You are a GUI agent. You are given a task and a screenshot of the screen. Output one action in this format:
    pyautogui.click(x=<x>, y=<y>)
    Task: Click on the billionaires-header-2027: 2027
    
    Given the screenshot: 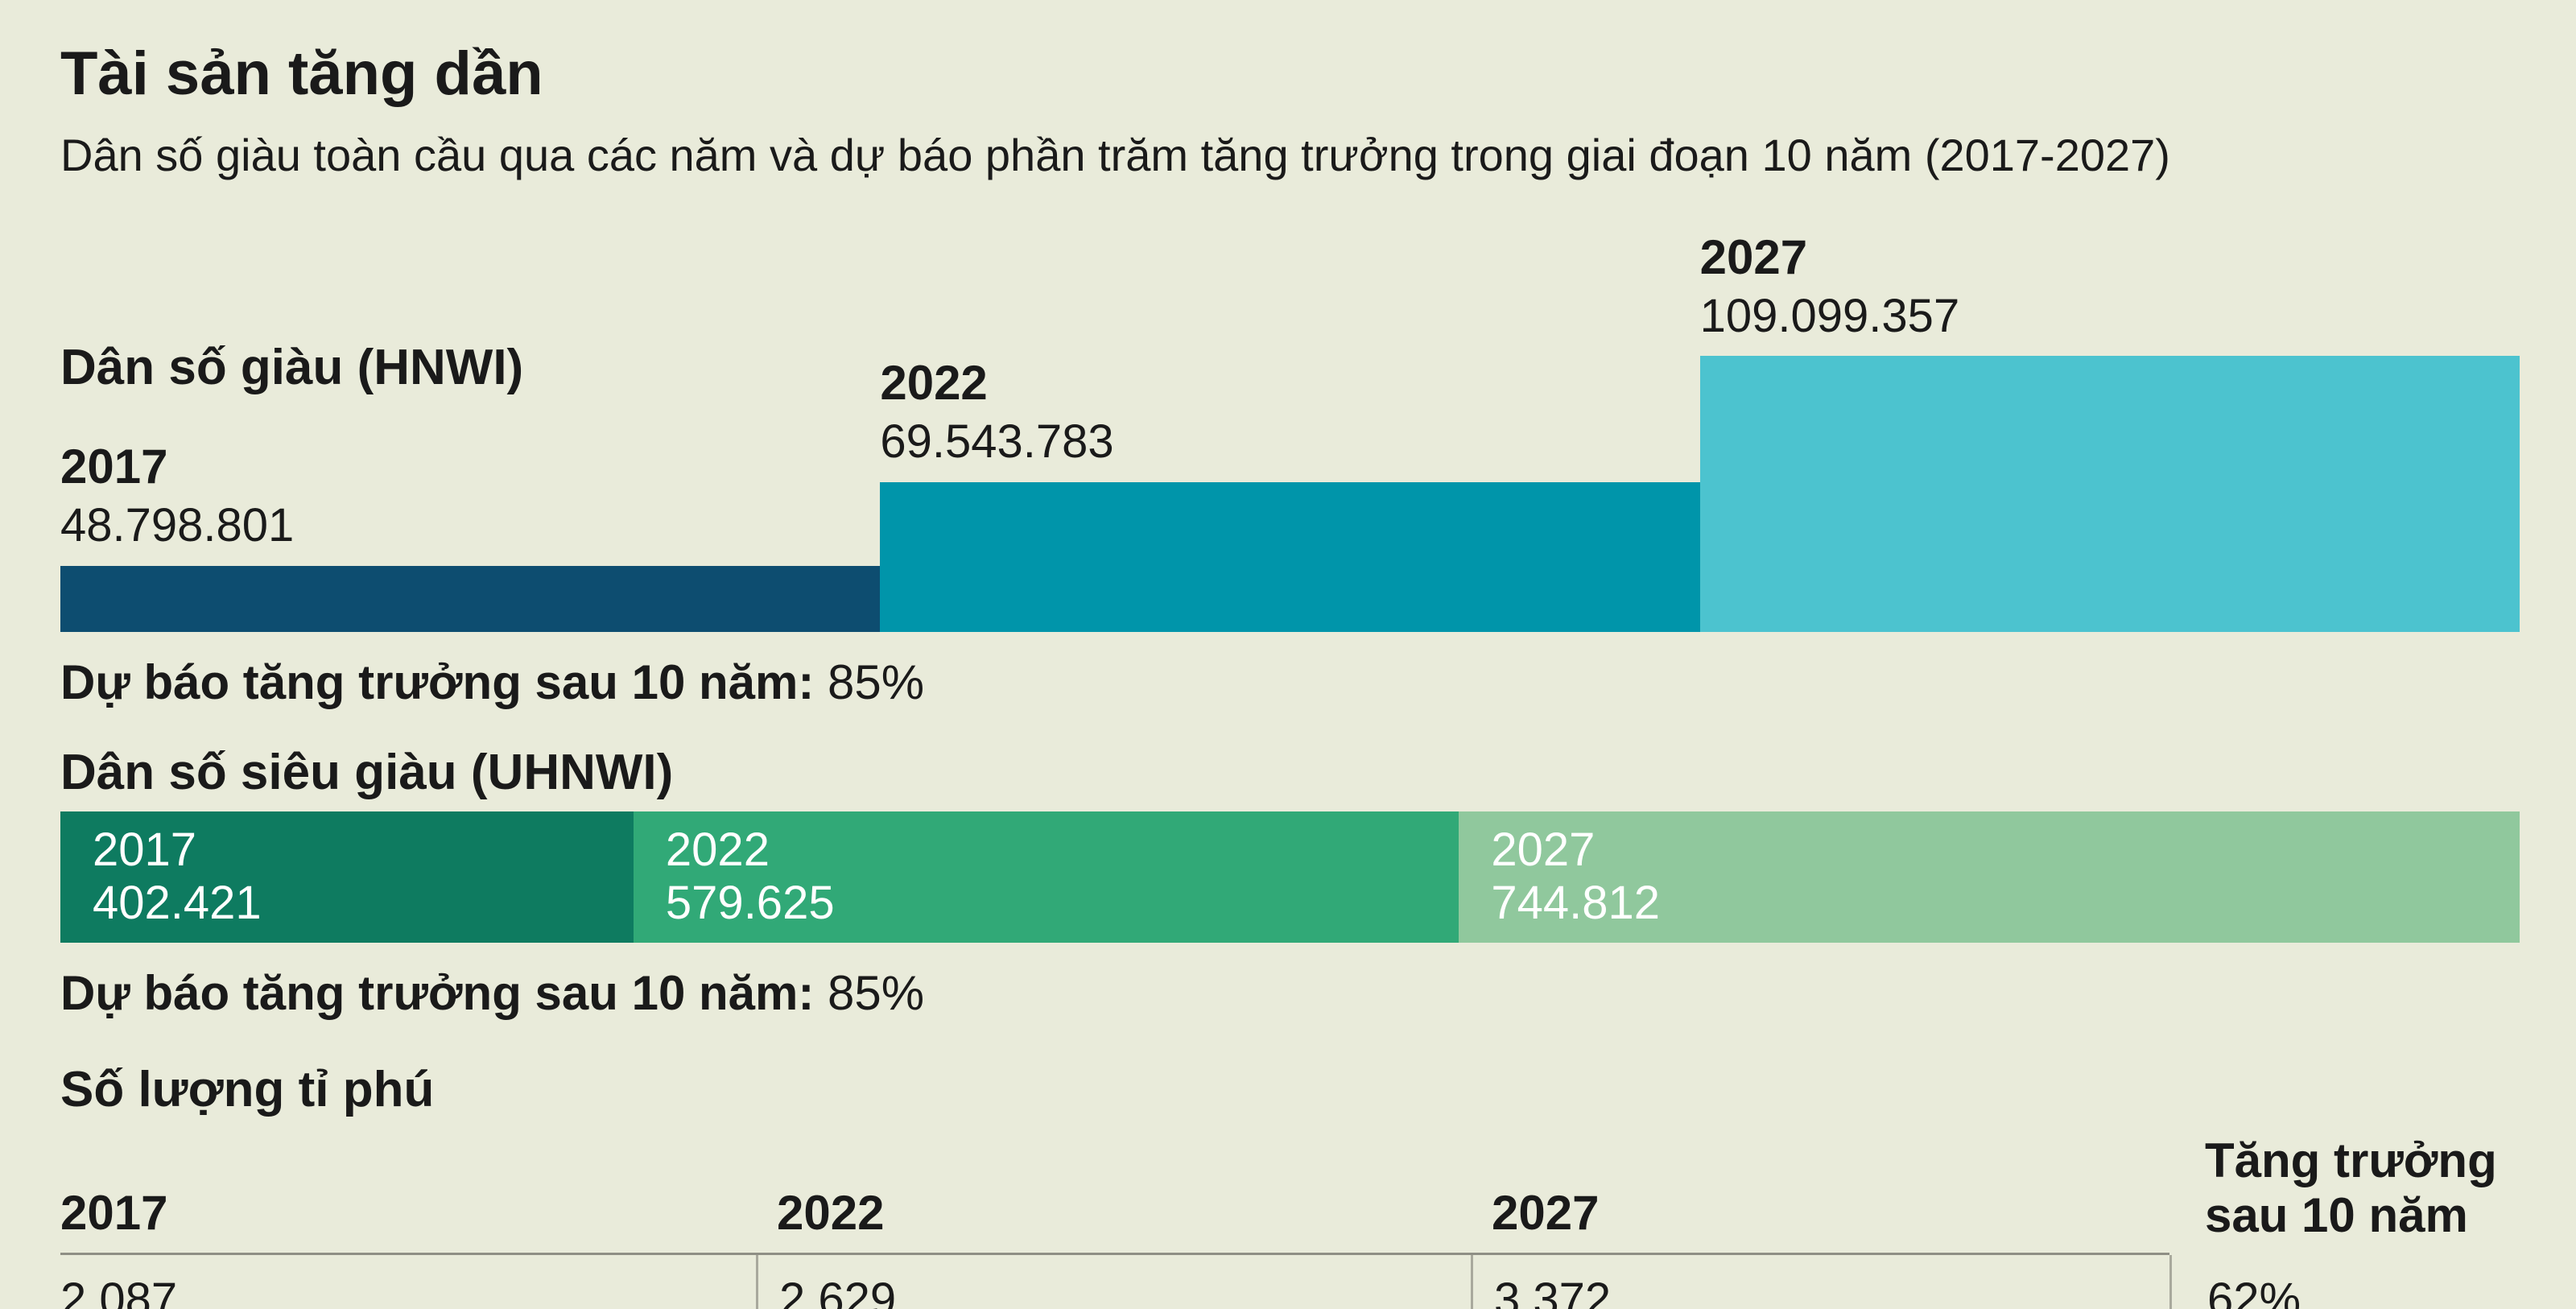 What is the action you would take?
    pyautogui.click(x=1820, y=1220)
    